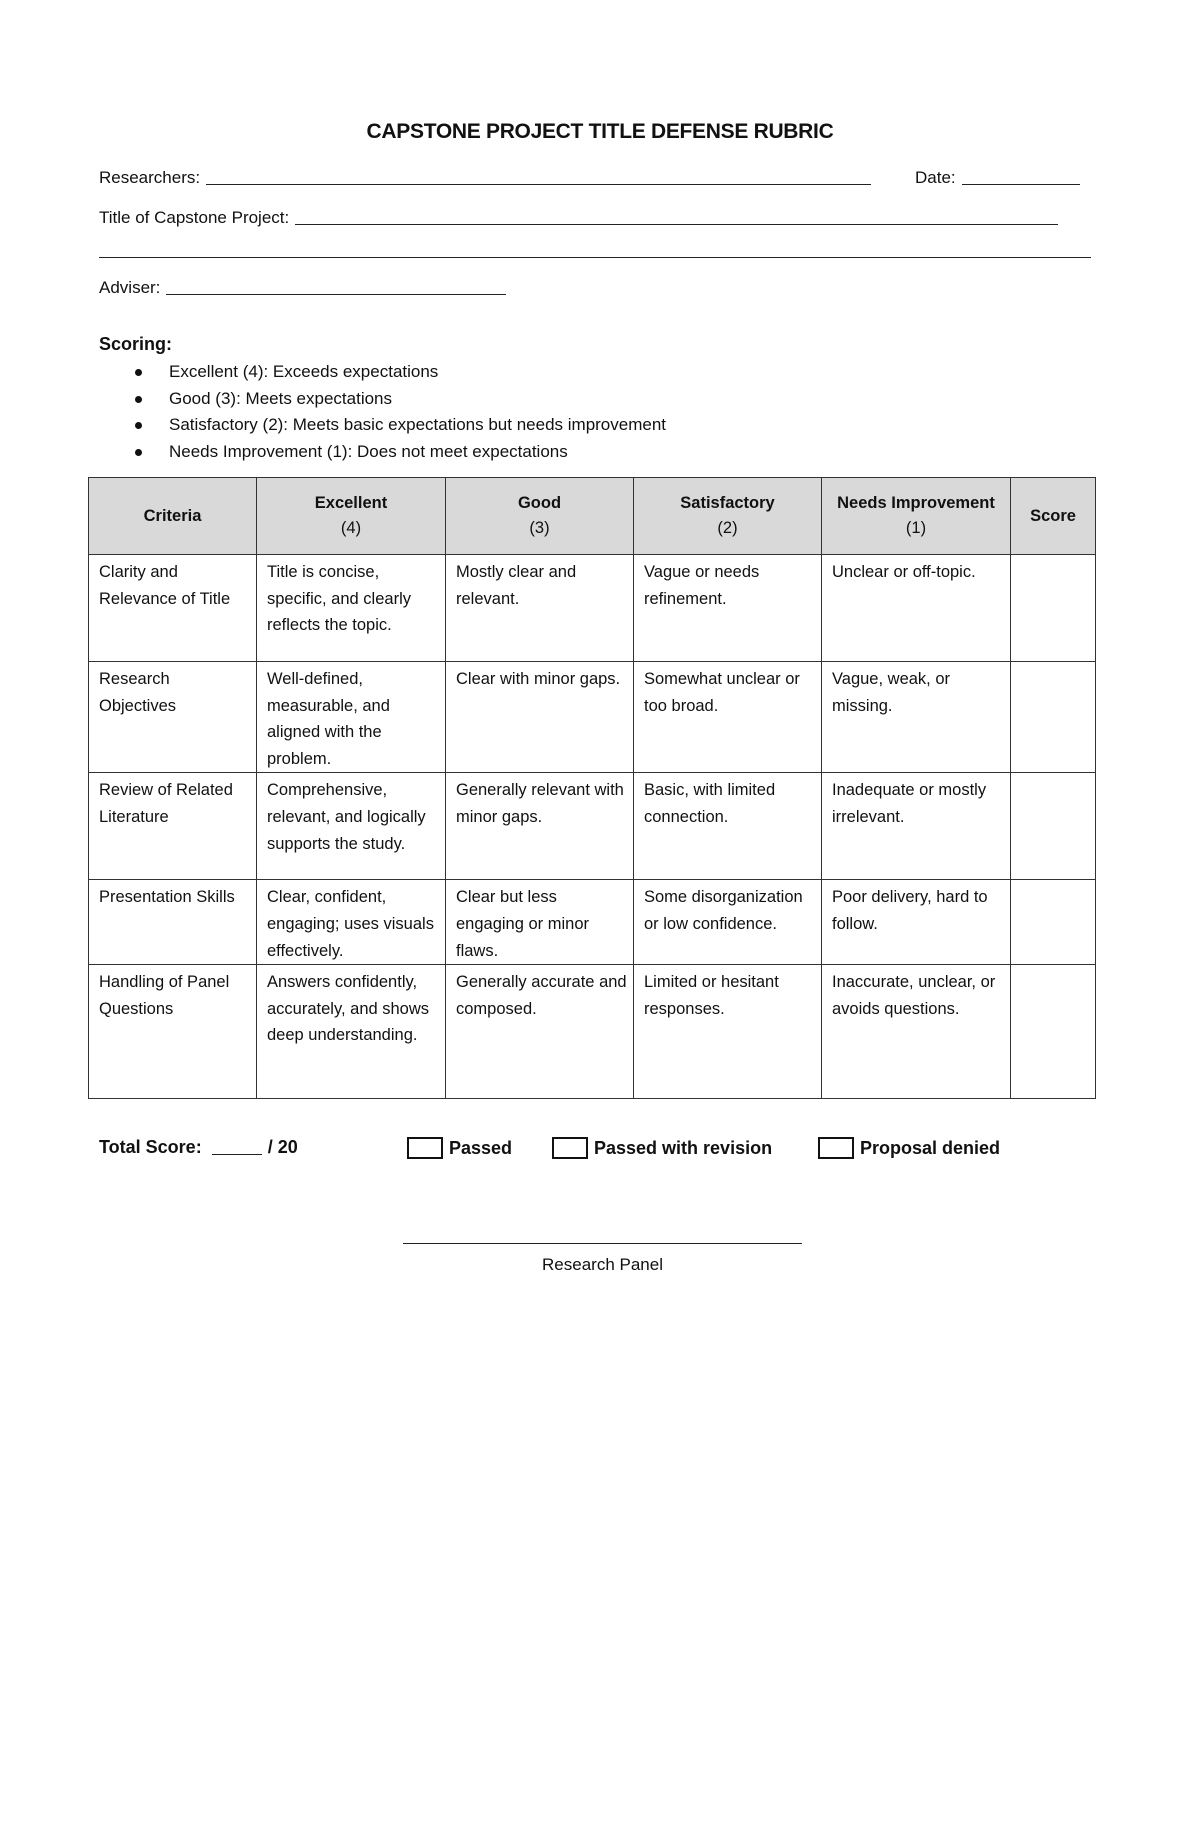  What do you see at coordinates (602, 1264) in the screenshot?
I see `signature-label: Research Panel` at bounding box center [602, 1264].